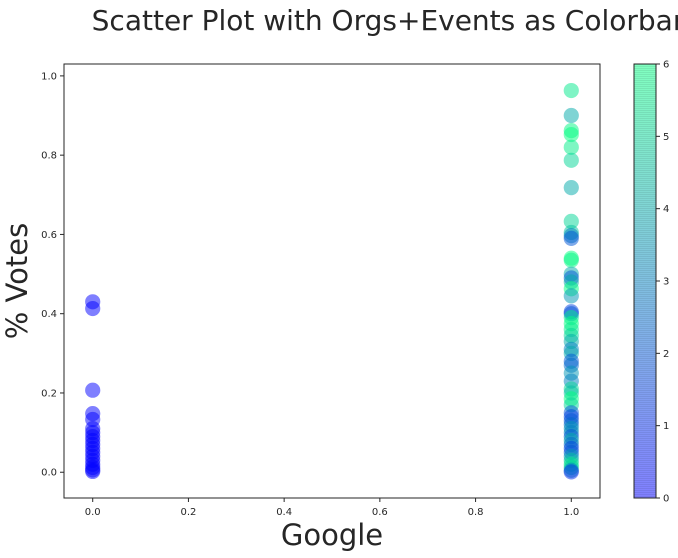 This screenshot has height=558, width=678. I want to click on colorbar-tick-label: 4, so click(666, 209).